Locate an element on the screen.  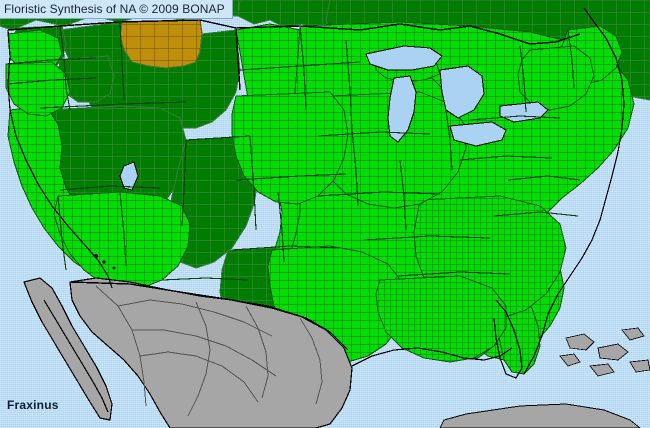
lake-superior is located at coordinates (404, 58).